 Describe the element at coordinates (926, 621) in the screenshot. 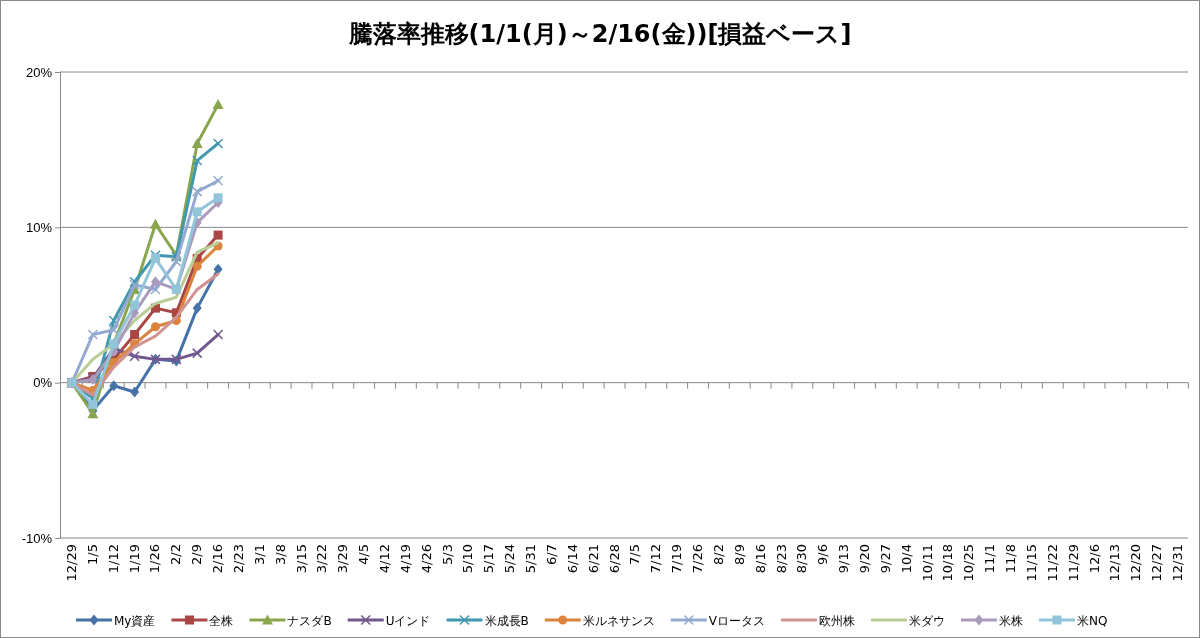

I see `legend-label: 米ダウ` at that location.